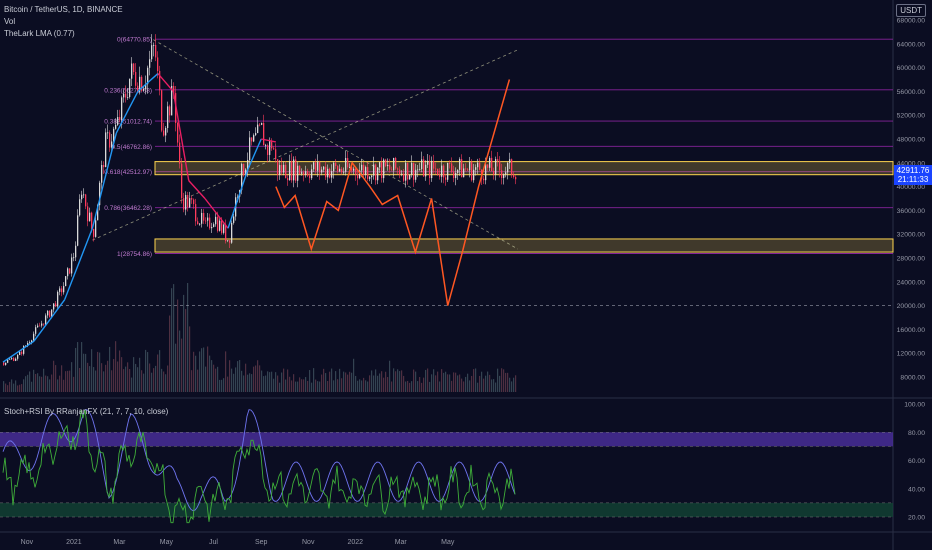 The height and width of the screenshot is (550, 932). What do you see at coordinates (10, 21) in the screenshot?
I see `volume-indicator-label: Vol` at bounding box center [10, 21].